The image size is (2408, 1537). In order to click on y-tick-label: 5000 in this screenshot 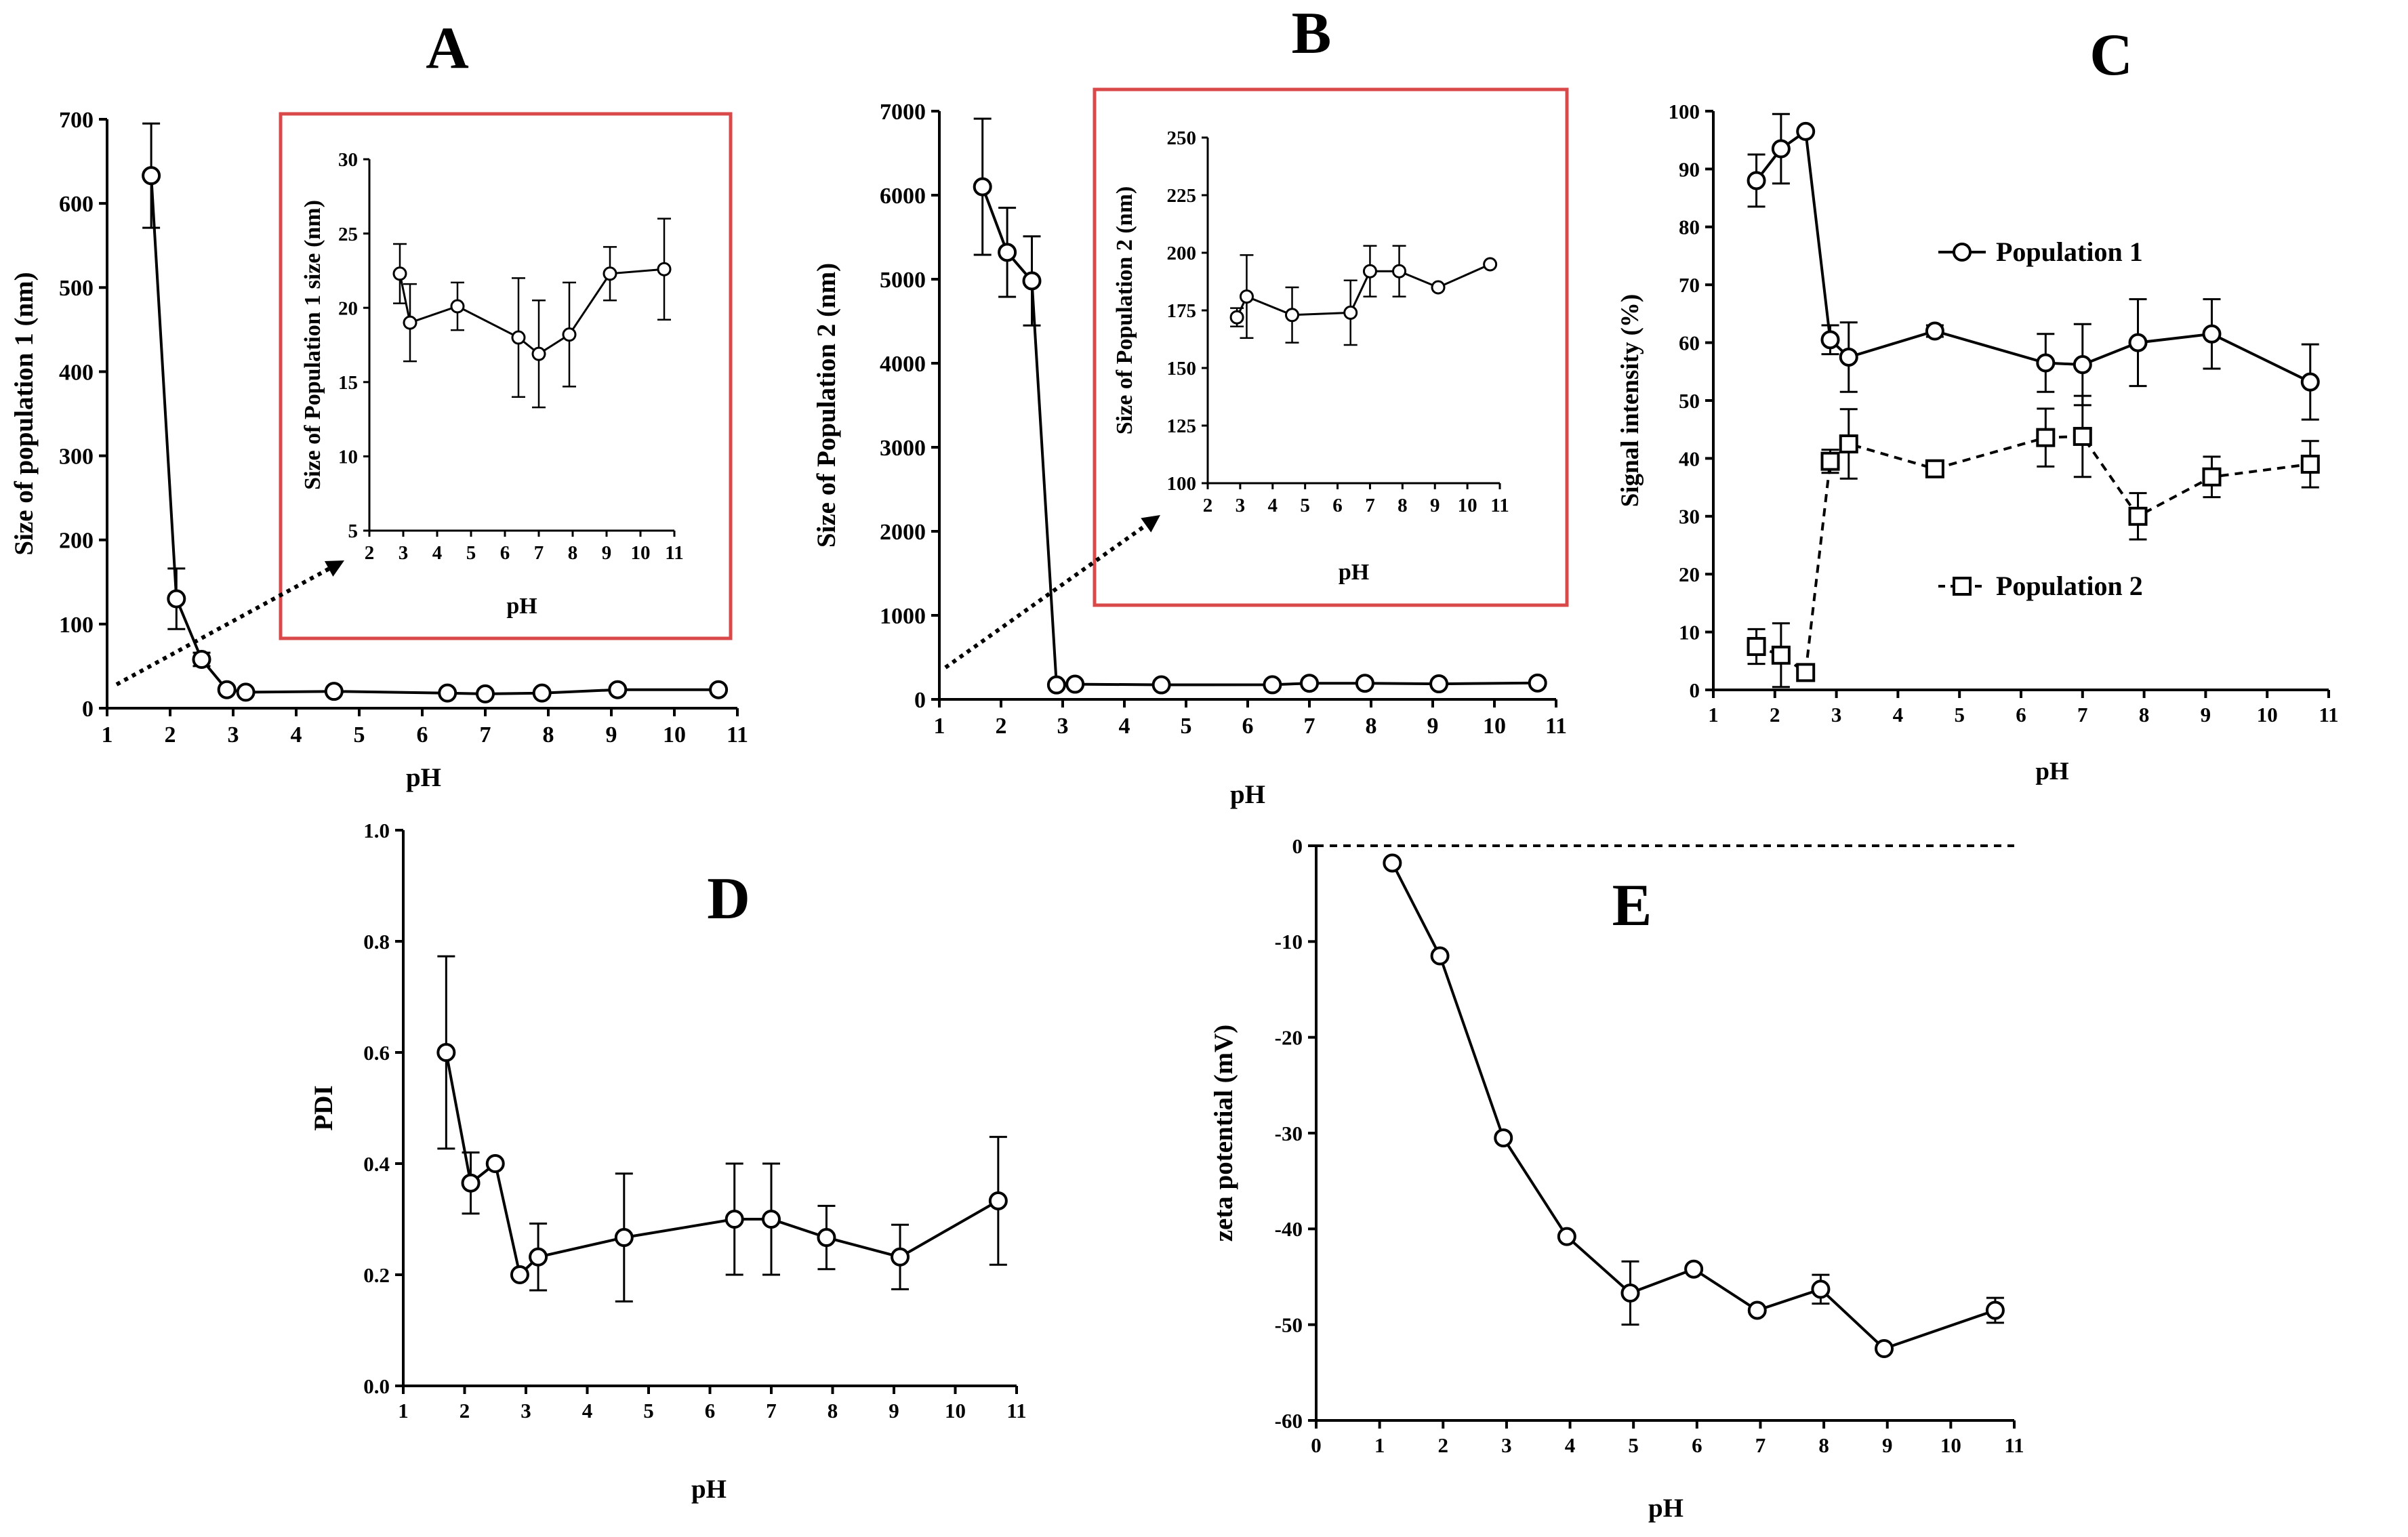, I will do `click(903, 280)`.